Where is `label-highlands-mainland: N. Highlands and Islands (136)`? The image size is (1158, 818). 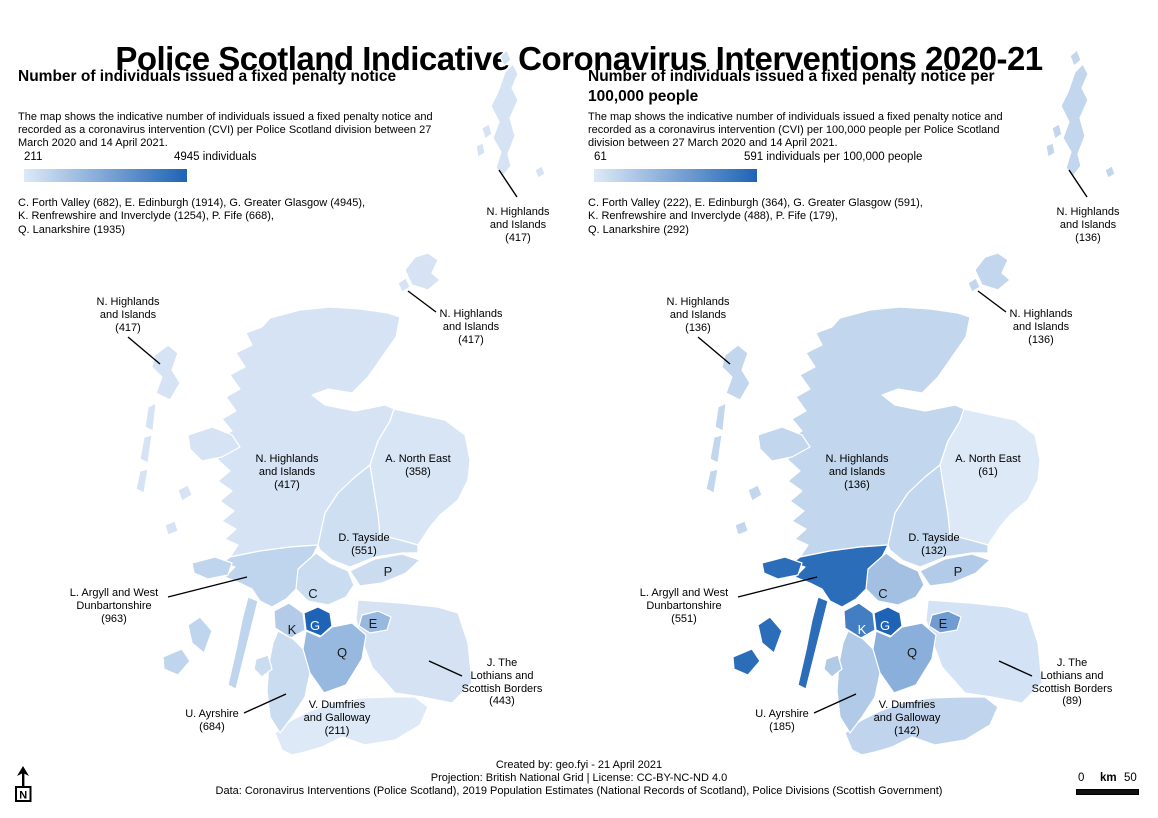
label-highlands-mainland: N. Highlands and Islands (136) is located at coordinates (857, 472).